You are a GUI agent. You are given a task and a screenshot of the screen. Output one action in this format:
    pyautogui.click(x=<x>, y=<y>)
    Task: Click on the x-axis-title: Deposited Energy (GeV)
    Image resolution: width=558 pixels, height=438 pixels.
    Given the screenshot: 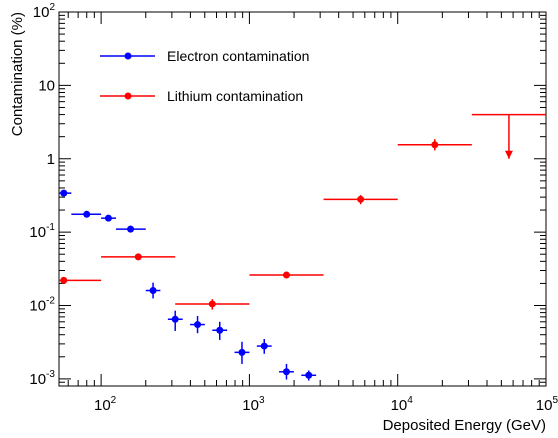 What is the action you would take?
    pyautogui.click(x=464, y=425)
    